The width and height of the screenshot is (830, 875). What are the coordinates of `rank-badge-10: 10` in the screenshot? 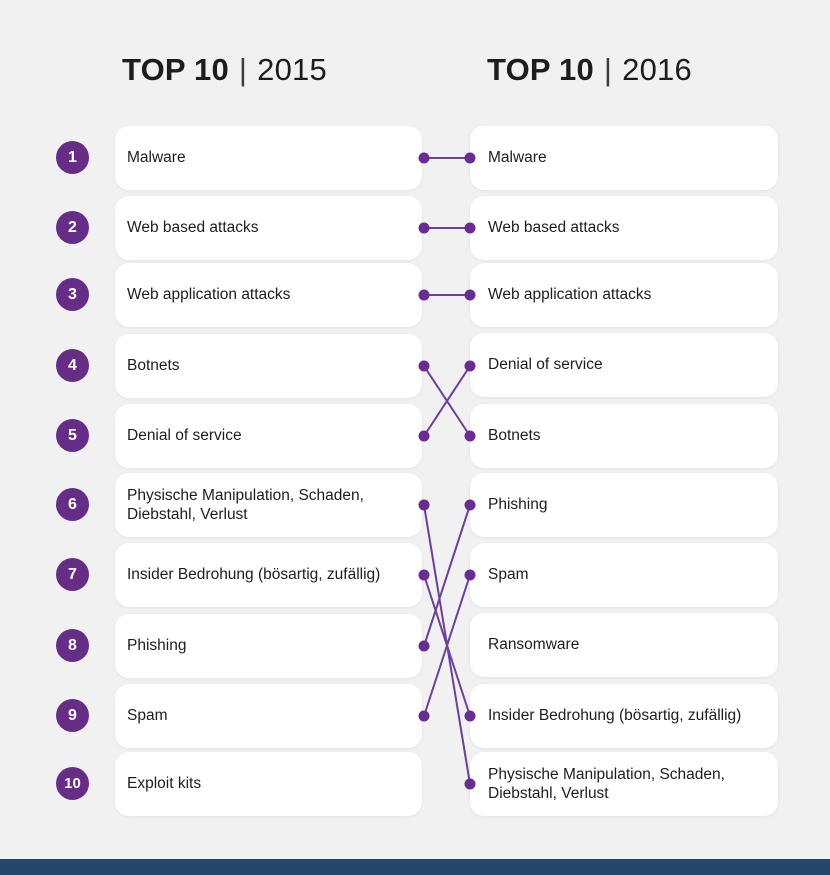 It's located at (72, 783).